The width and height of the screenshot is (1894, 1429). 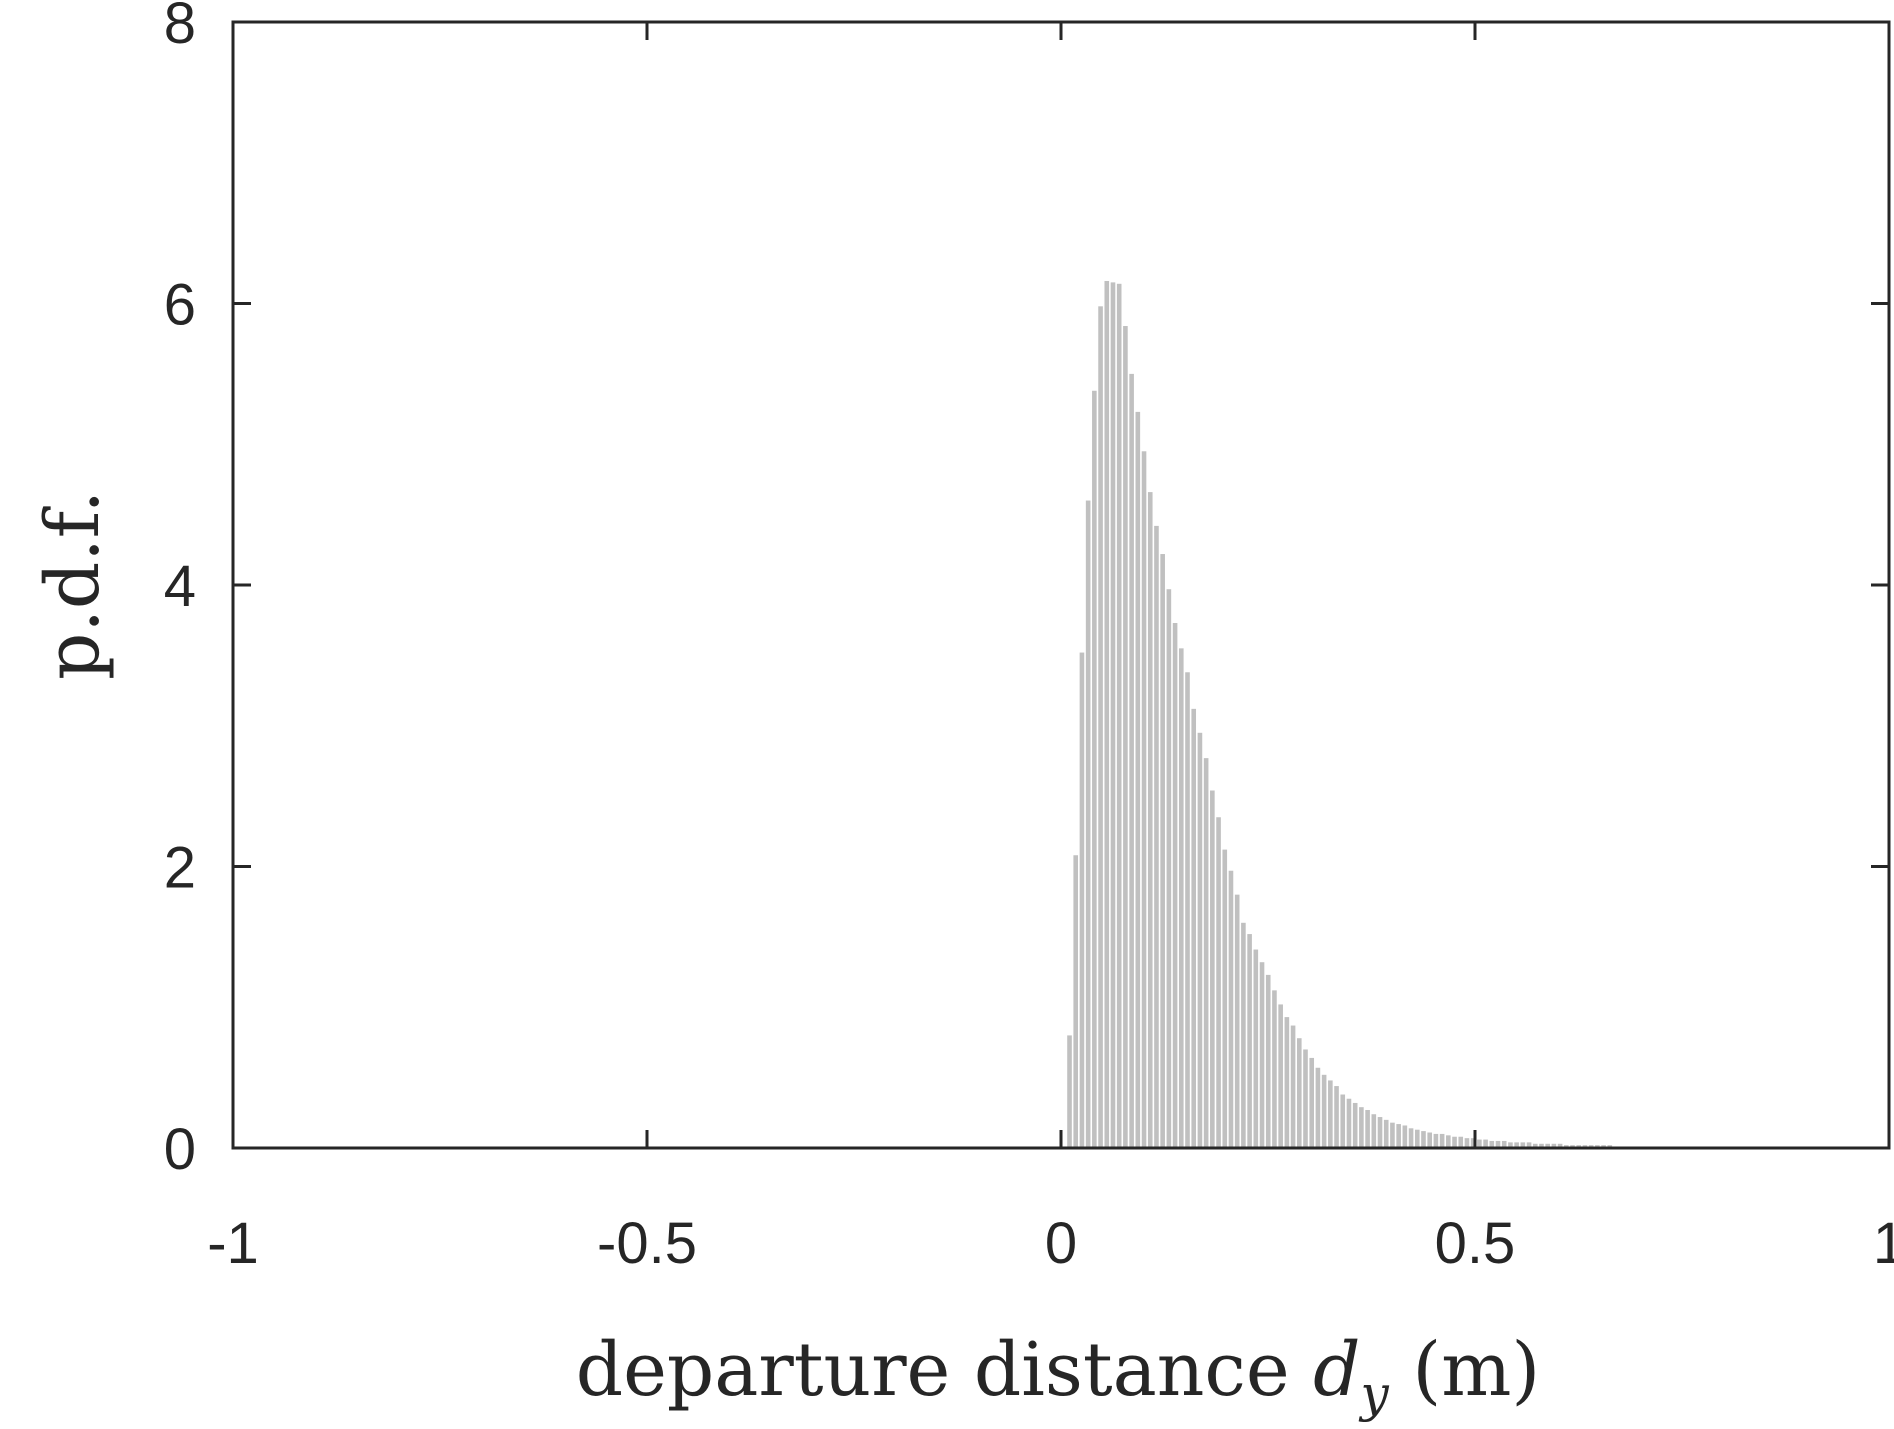 I want to click on x-axis-title-unit: (m), so click(x=1464, y=1370).